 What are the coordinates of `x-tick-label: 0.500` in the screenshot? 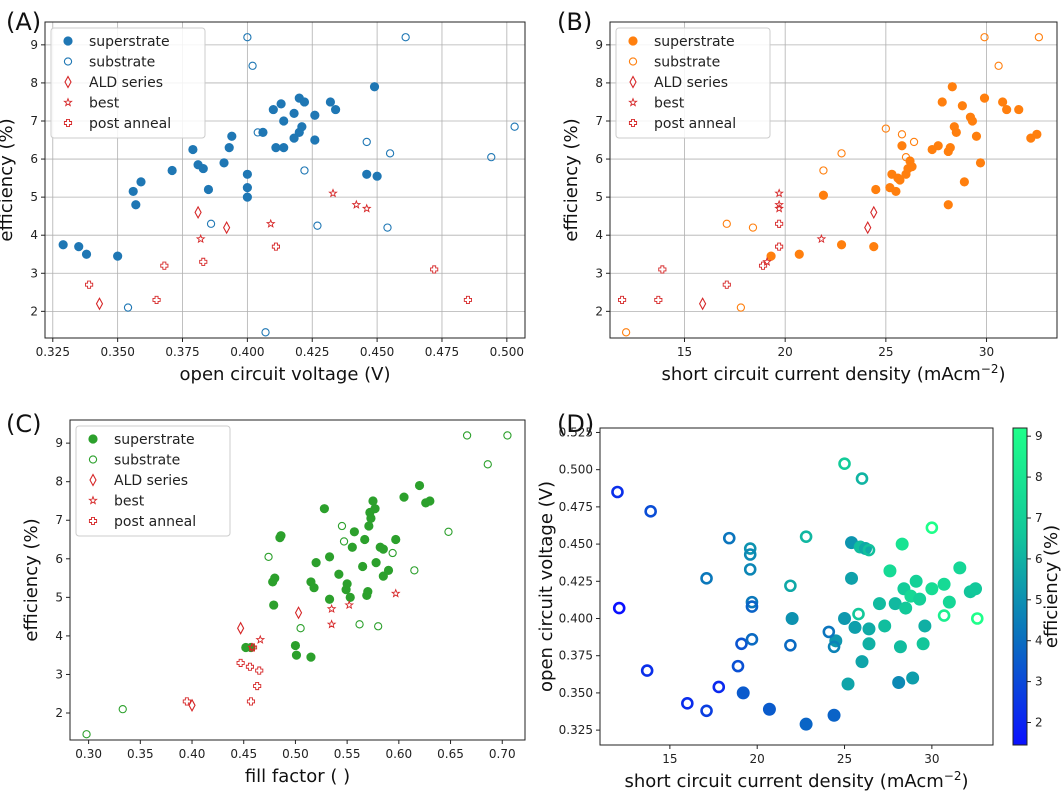 It's located at (507, 352).